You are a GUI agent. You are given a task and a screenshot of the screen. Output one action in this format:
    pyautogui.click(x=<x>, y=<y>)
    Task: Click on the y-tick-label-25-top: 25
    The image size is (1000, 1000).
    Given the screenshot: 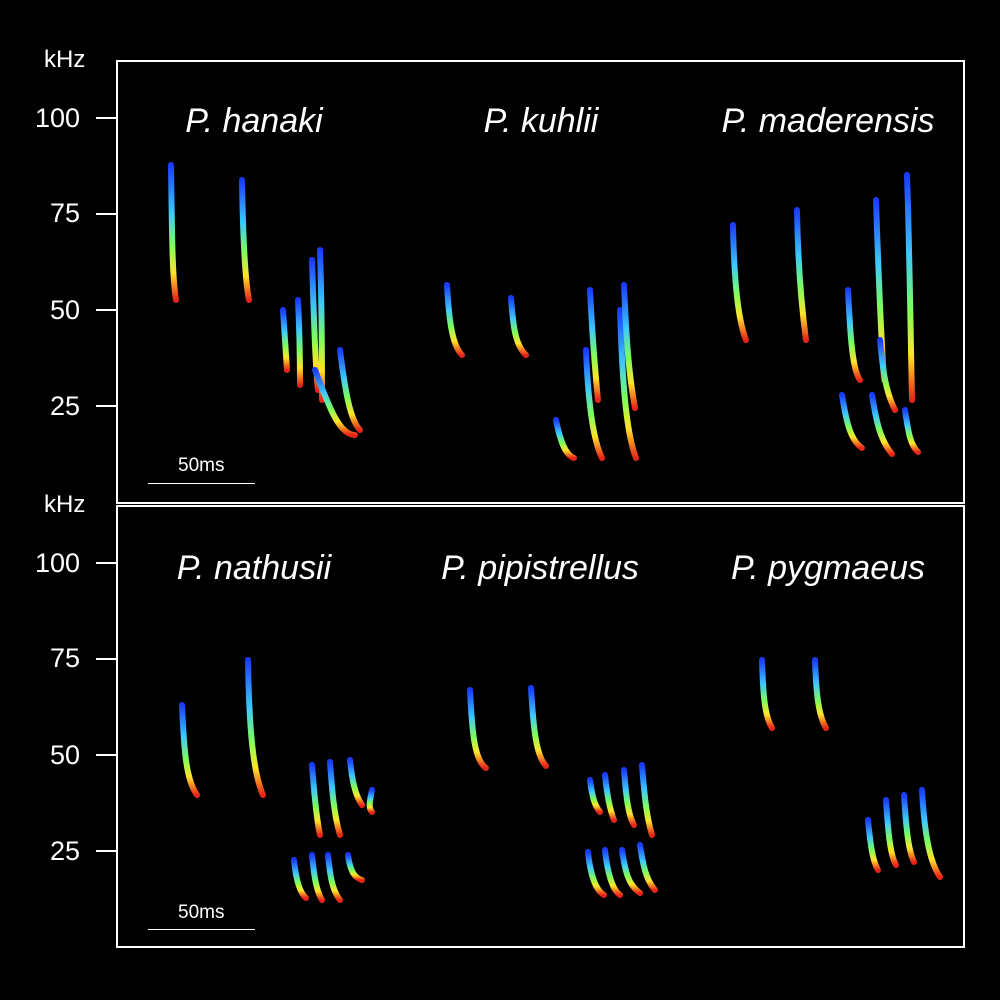 What is the action you would take?
    pyautogui.click(x=64, y=406)
    